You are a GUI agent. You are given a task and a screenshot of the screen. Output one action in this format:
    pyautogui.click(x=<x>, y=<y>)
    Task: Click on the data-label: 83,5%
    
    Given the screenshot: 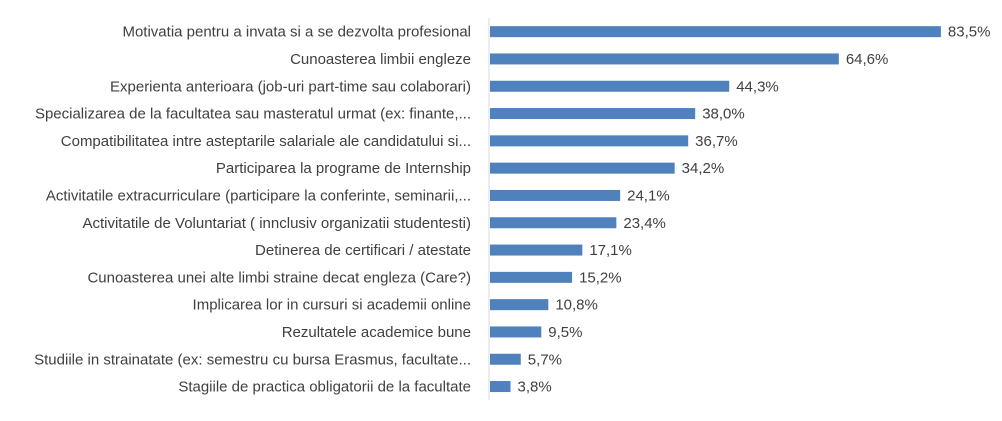 What is the action you would take?
    pyautogui.click(x=969, y=32)
    